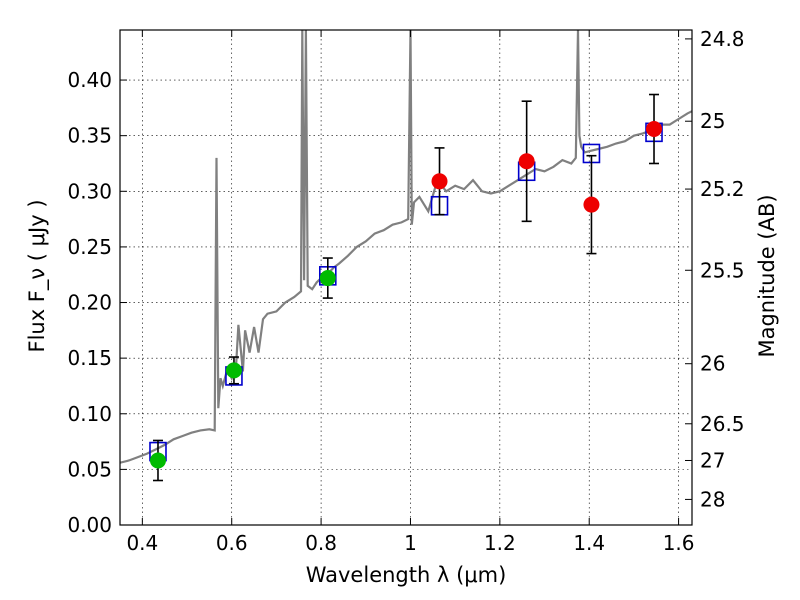 This screenshot has height=600, width=800. Describe the element at coordinates (89, 525) in the screenshot. I see `y-tick-label: 0.00` at that location.